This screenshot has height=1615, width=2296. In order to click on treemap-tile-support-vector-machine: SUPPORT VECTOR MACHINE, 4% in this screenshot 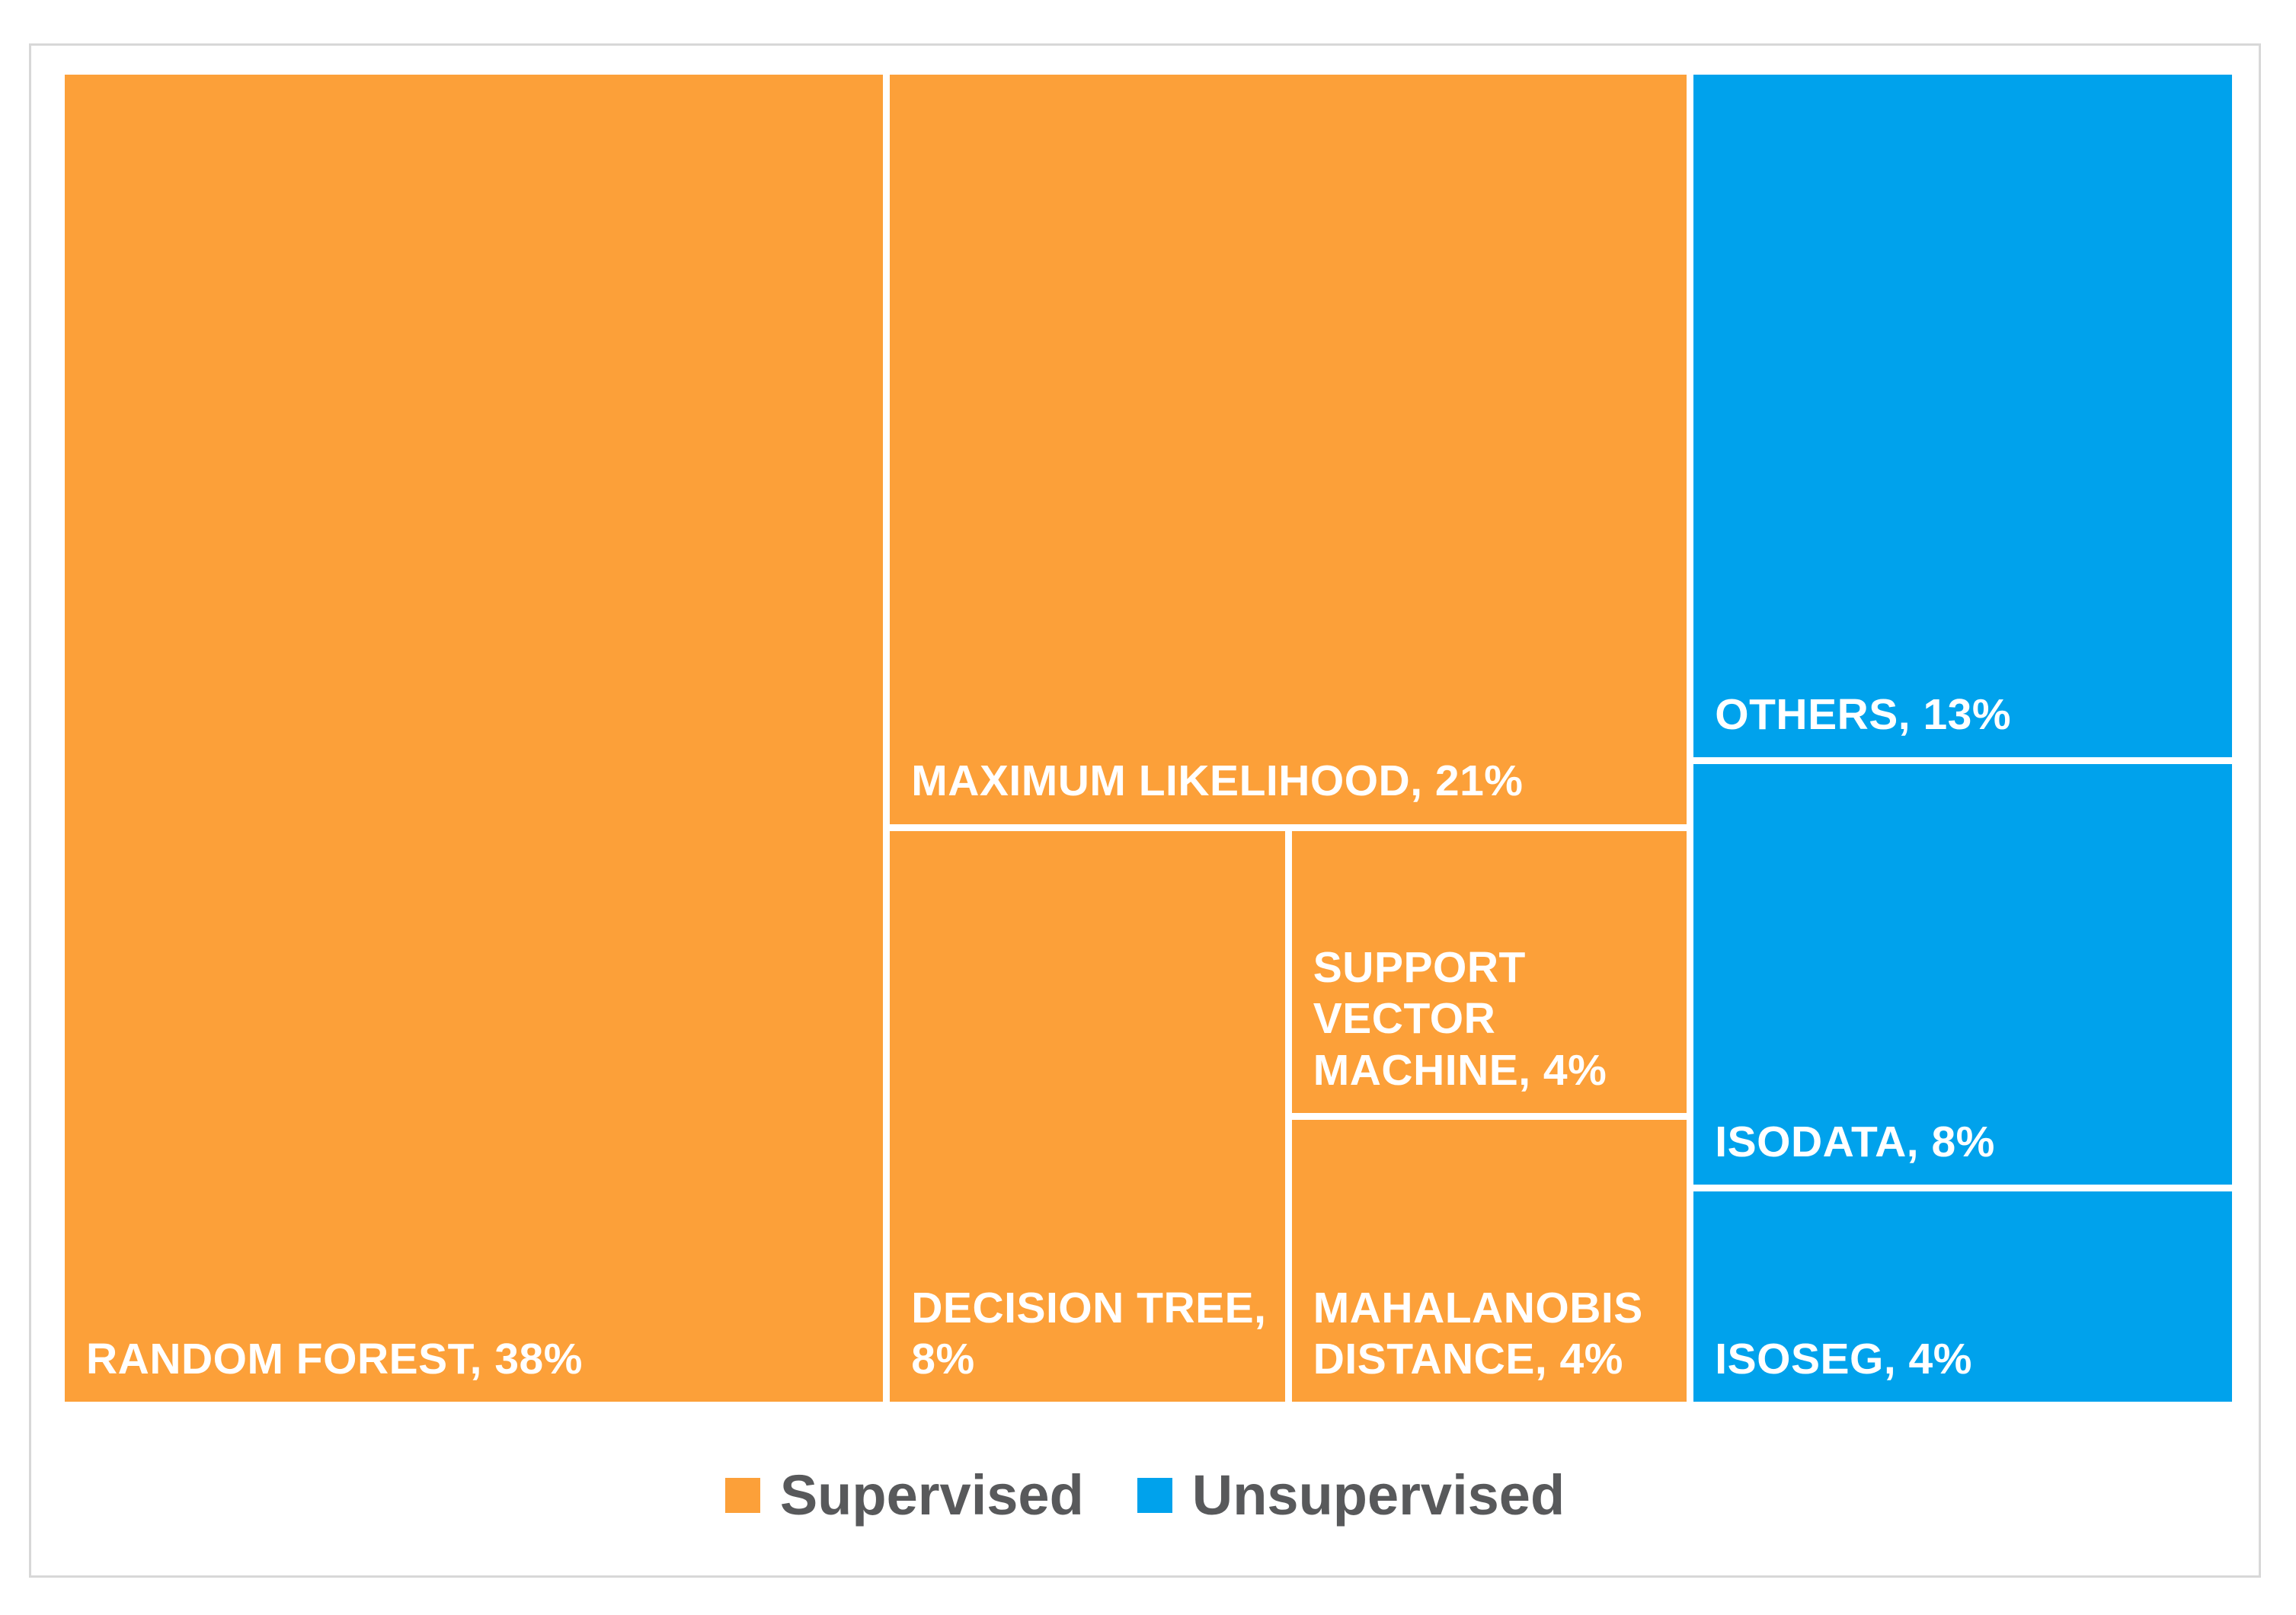, I will do `click(1489, 972)`.